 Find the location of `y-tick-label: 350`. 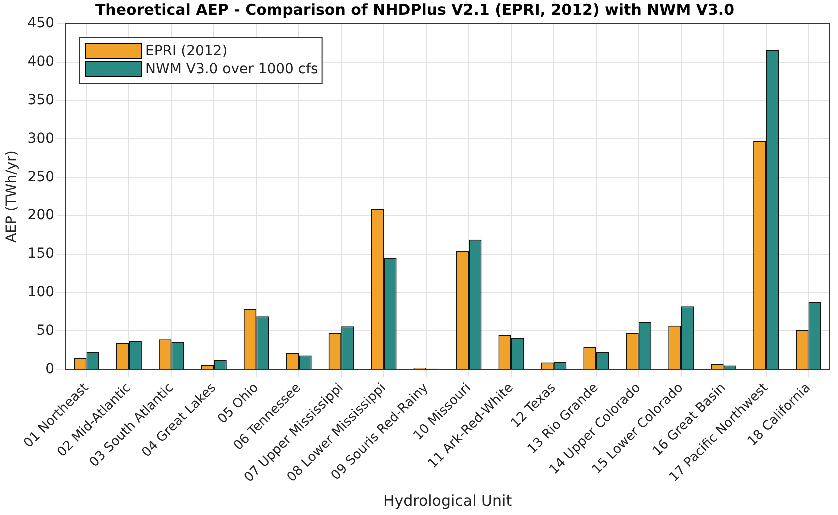

y-tick-label: 350 is located at coordinates (41, 100).